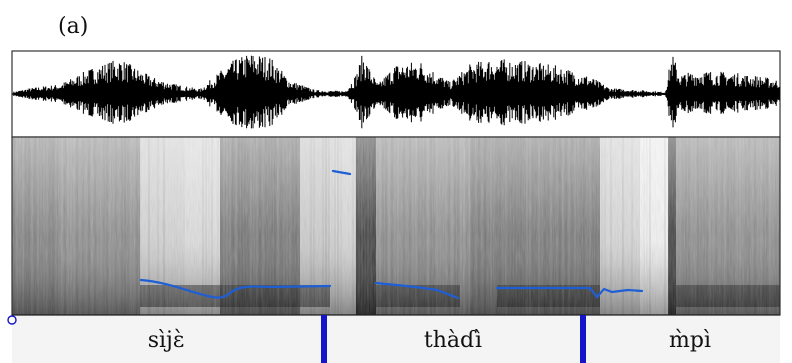  I want to click on annotation-tier: sìjɛ̀ thàɗì m̀pì, so click(393, 338).